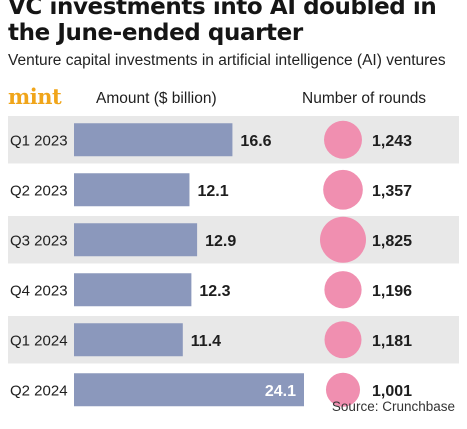 This screenshot has width=467, height=429. What do you see at coordinates (39, 240) in the screenshot?
I see `category-label: Q3 2023` at bounding box center [39, 240].